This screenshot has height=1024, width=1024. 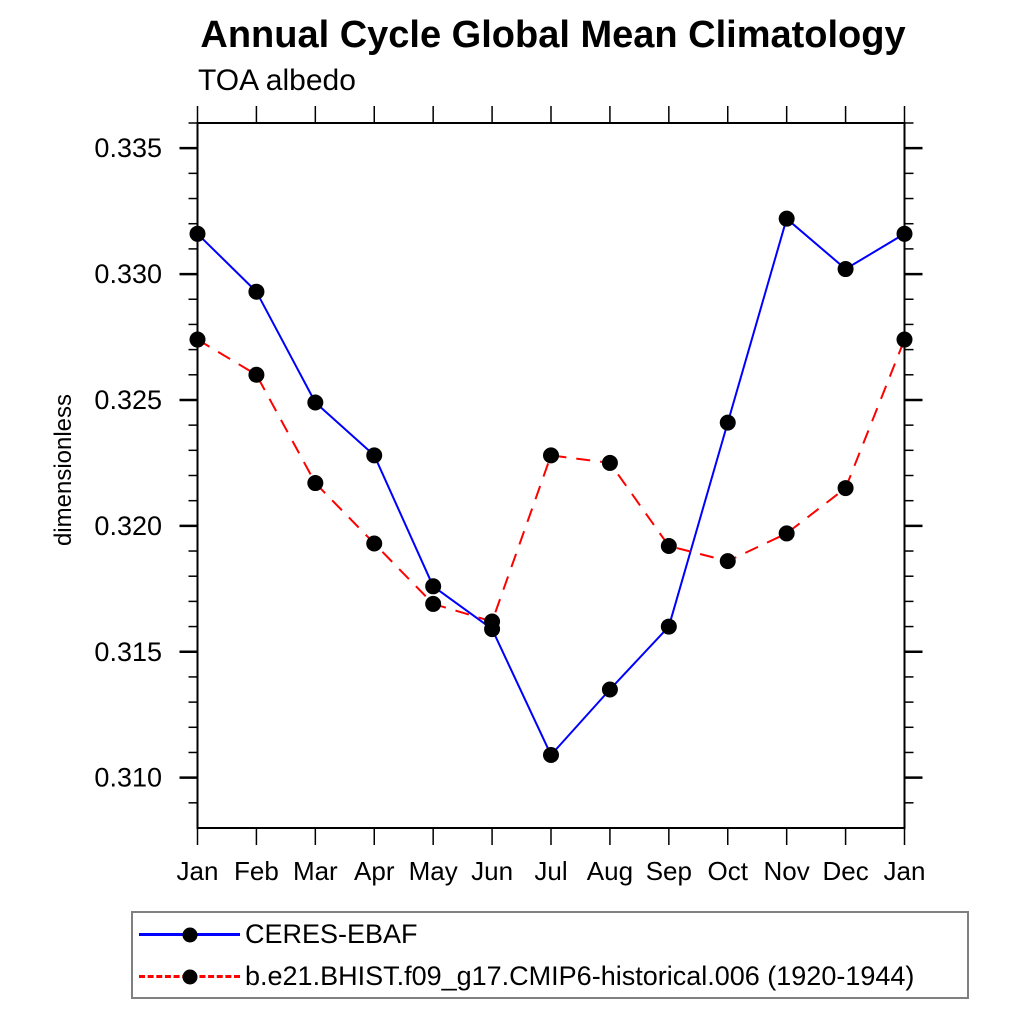 I want to click on chart-subtitle: TOA albedo, so click(x=277, y=80).